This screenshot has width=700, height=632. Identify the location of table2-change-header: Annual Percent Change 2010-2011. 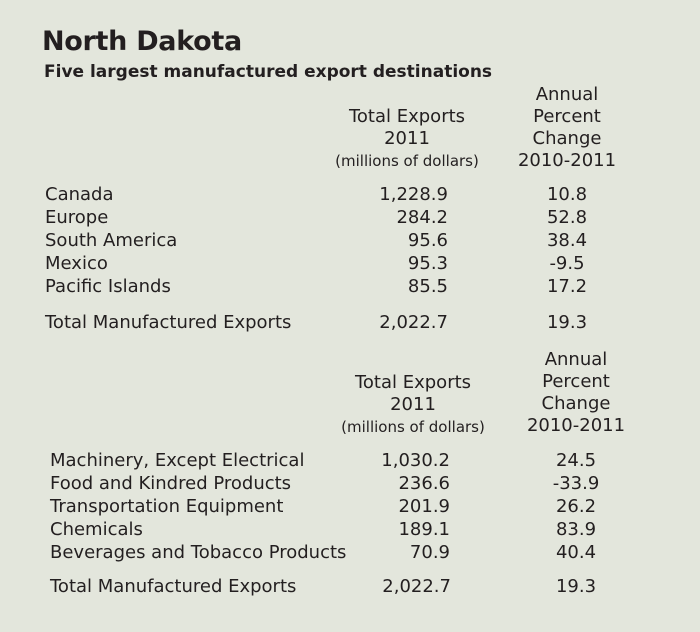
(576, 393).